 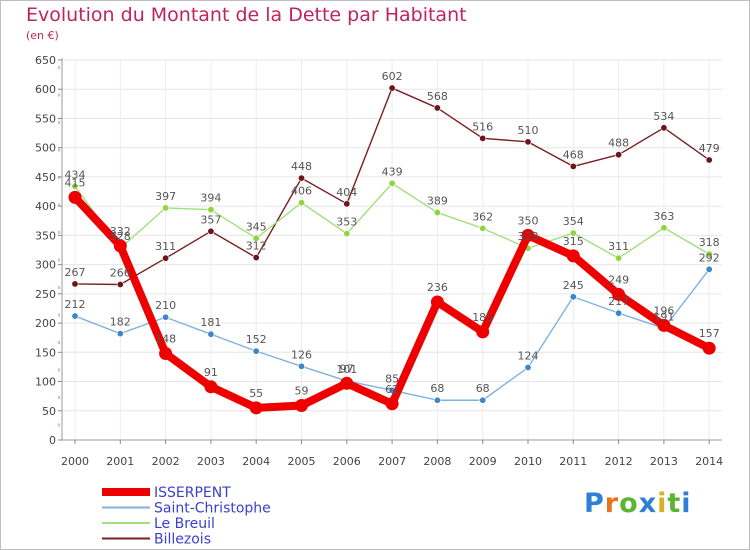 I want to click on data-label-billezois: 267, so click(x=75, y=272).